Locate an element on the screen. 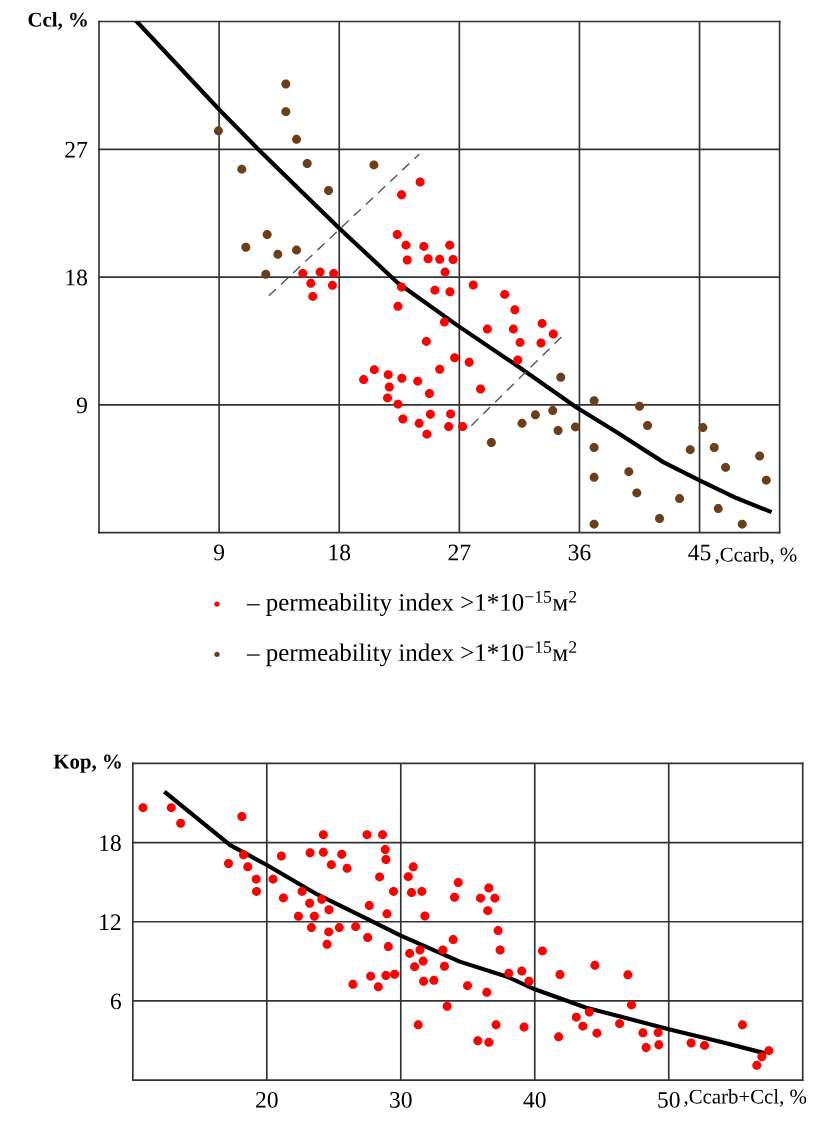 The height and width of the screenshot is (1131, 825). x-tick-label: 36 is located at coordinates (579, 552).